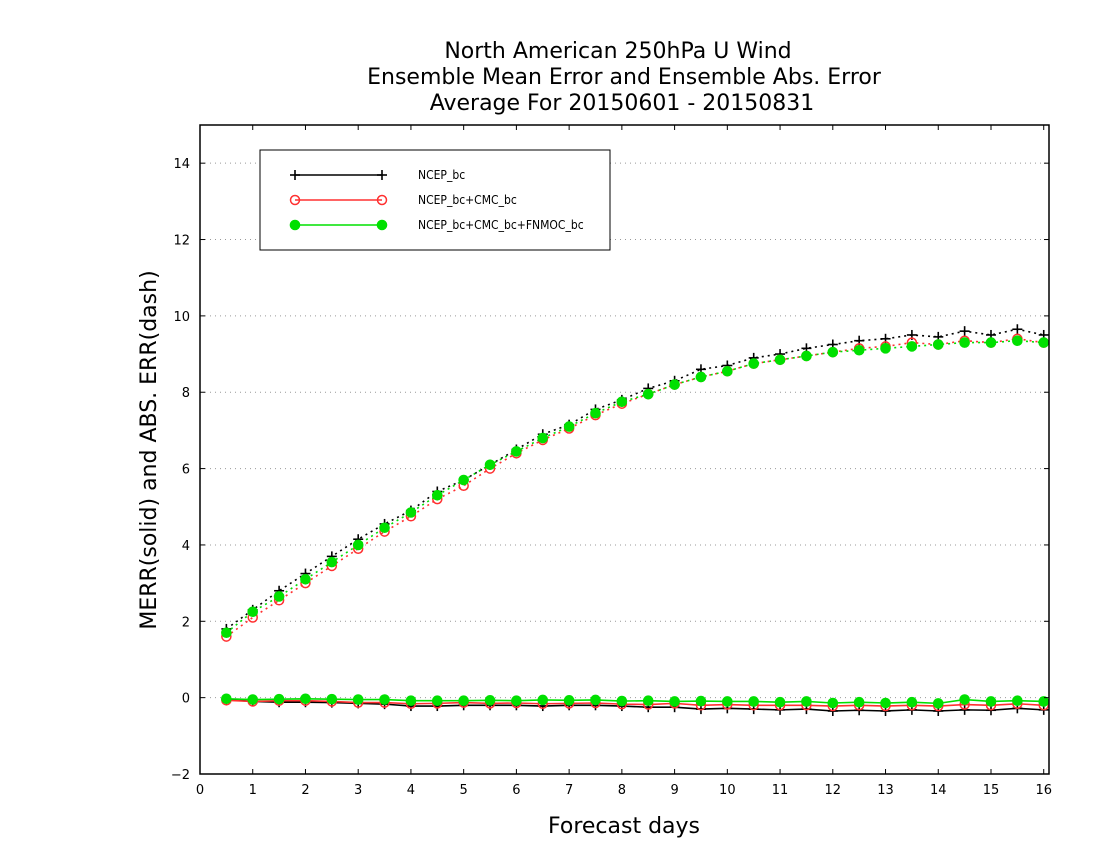 The image size is (1100, 850). I want to click on x-tick-label: 15, so click(991, 790).